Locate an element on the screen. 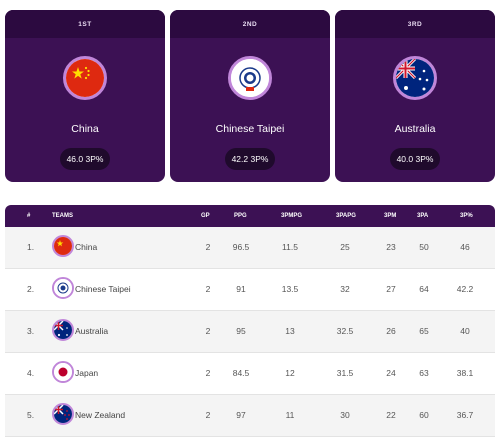 The height and width of the screenshot is (440, 500). stat-pill: 42.2 3P% is located at coordinates (250, 159).